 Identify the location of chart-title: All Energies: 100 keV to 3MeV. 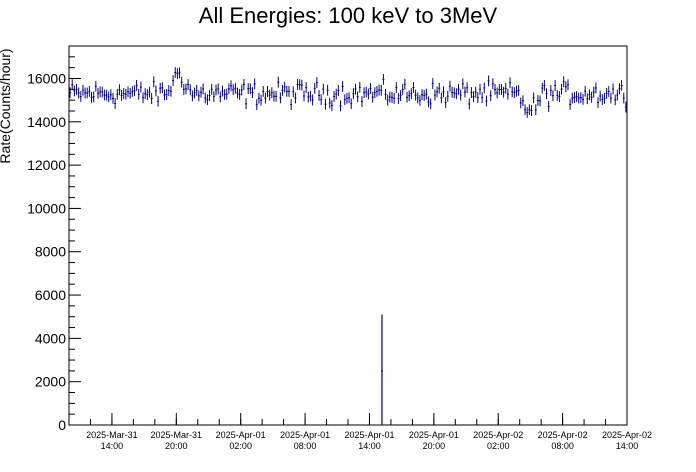
(348, 15).